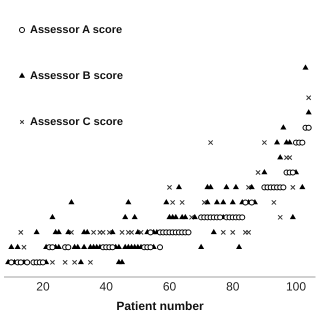 This screenshot has height=320, width=320. Describe the element at coordinates (160, 306) in the screenshot. I see `x-axis-title: Patient number` at that location.